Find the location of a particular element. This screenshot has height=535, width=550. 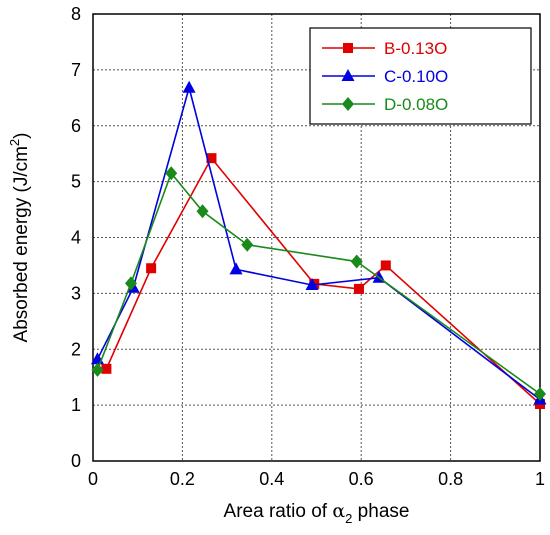

y-axis-title-text: Absorbed energy (J/cm is located at coordinates (21, 244).